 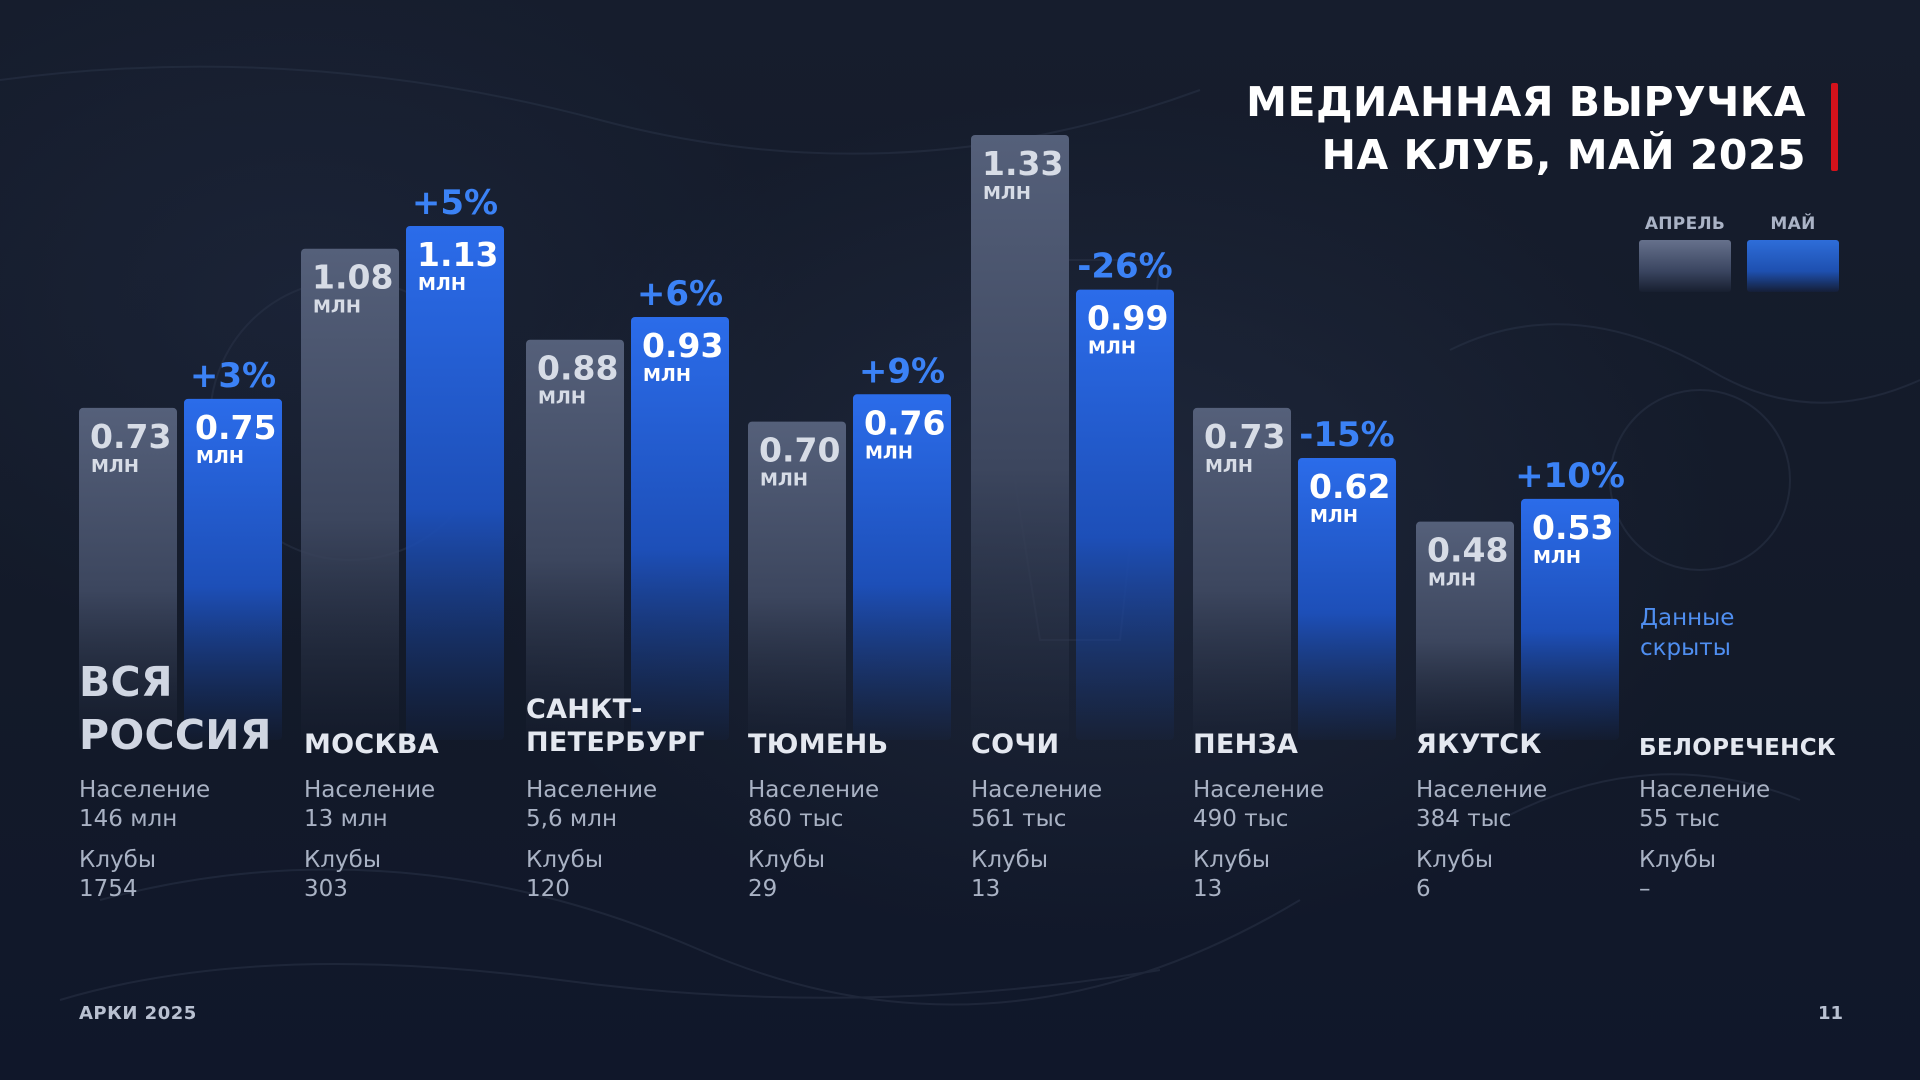 I want to click on hidden-note-line-2: скрыты, so click(x=1685, y=648).